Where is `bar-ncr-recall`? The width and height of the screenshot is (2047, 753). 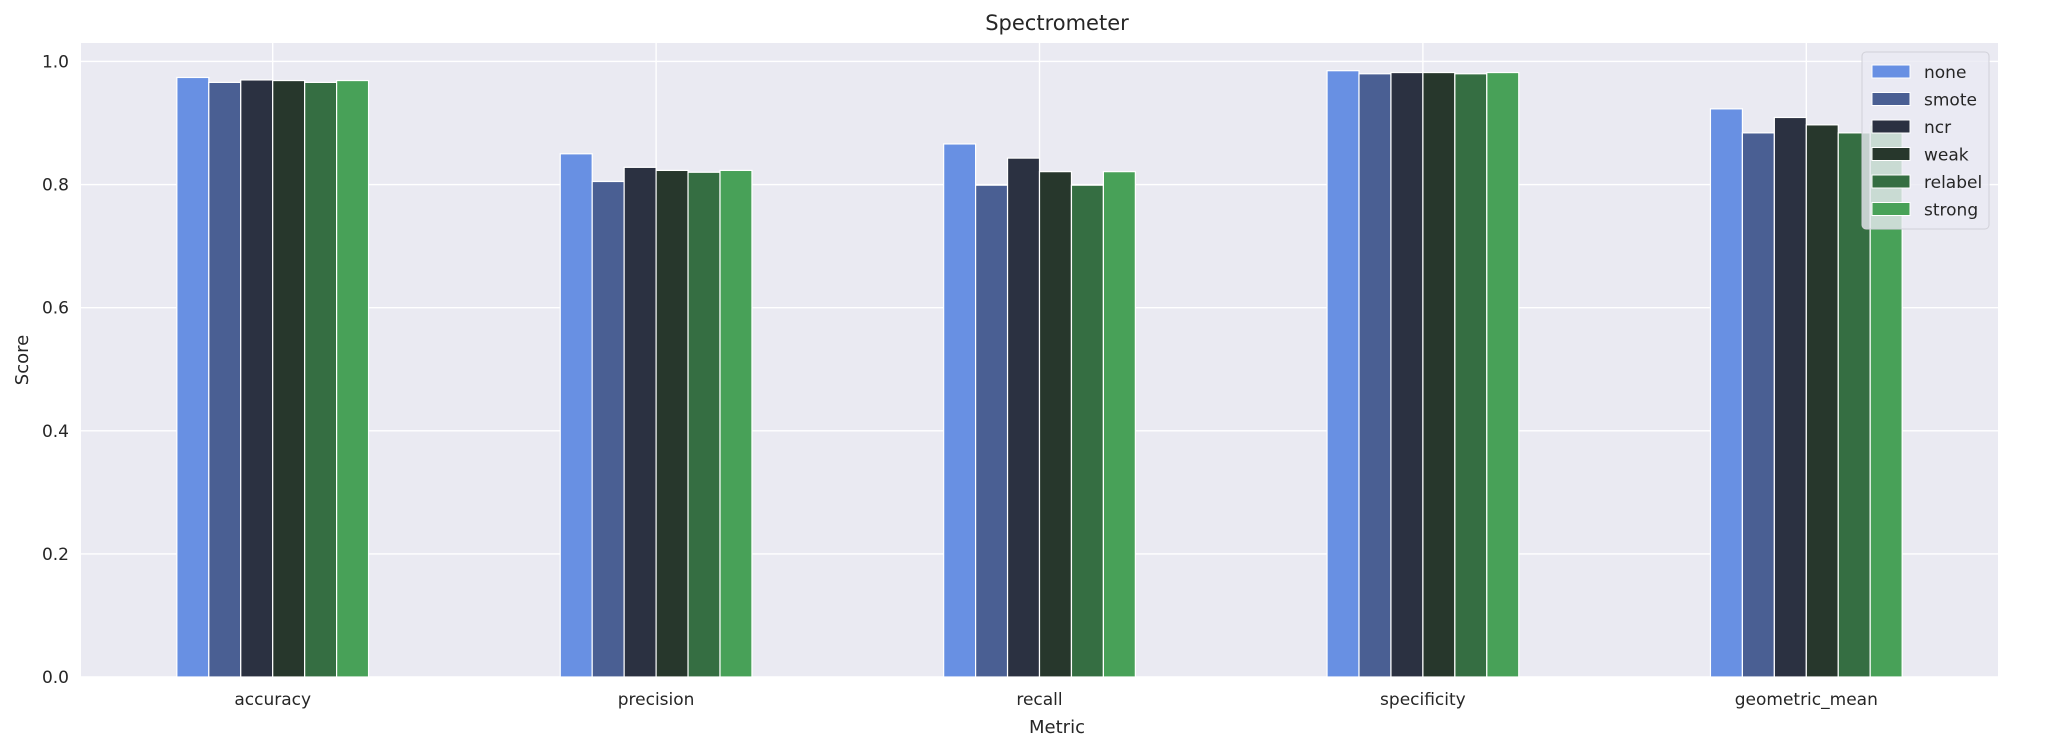
bar-ncr-recall is located at coordinates (1023, 417).